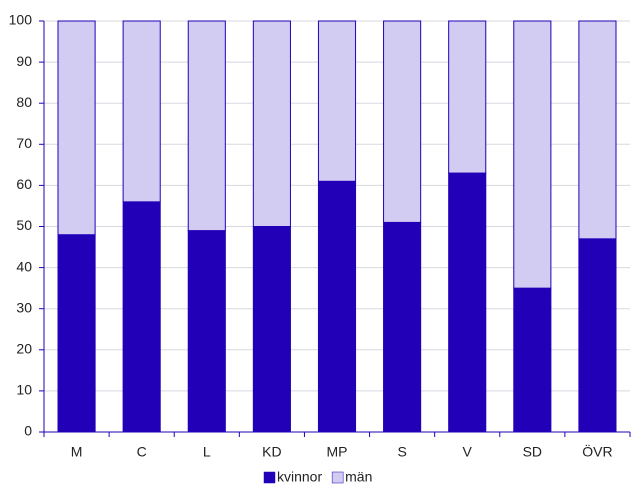 The image size is (644, 500). What do you see at coordinates (24, 102) in the screenshot?
I see `y-tick-label: 80` at bounding box center [24, 102].